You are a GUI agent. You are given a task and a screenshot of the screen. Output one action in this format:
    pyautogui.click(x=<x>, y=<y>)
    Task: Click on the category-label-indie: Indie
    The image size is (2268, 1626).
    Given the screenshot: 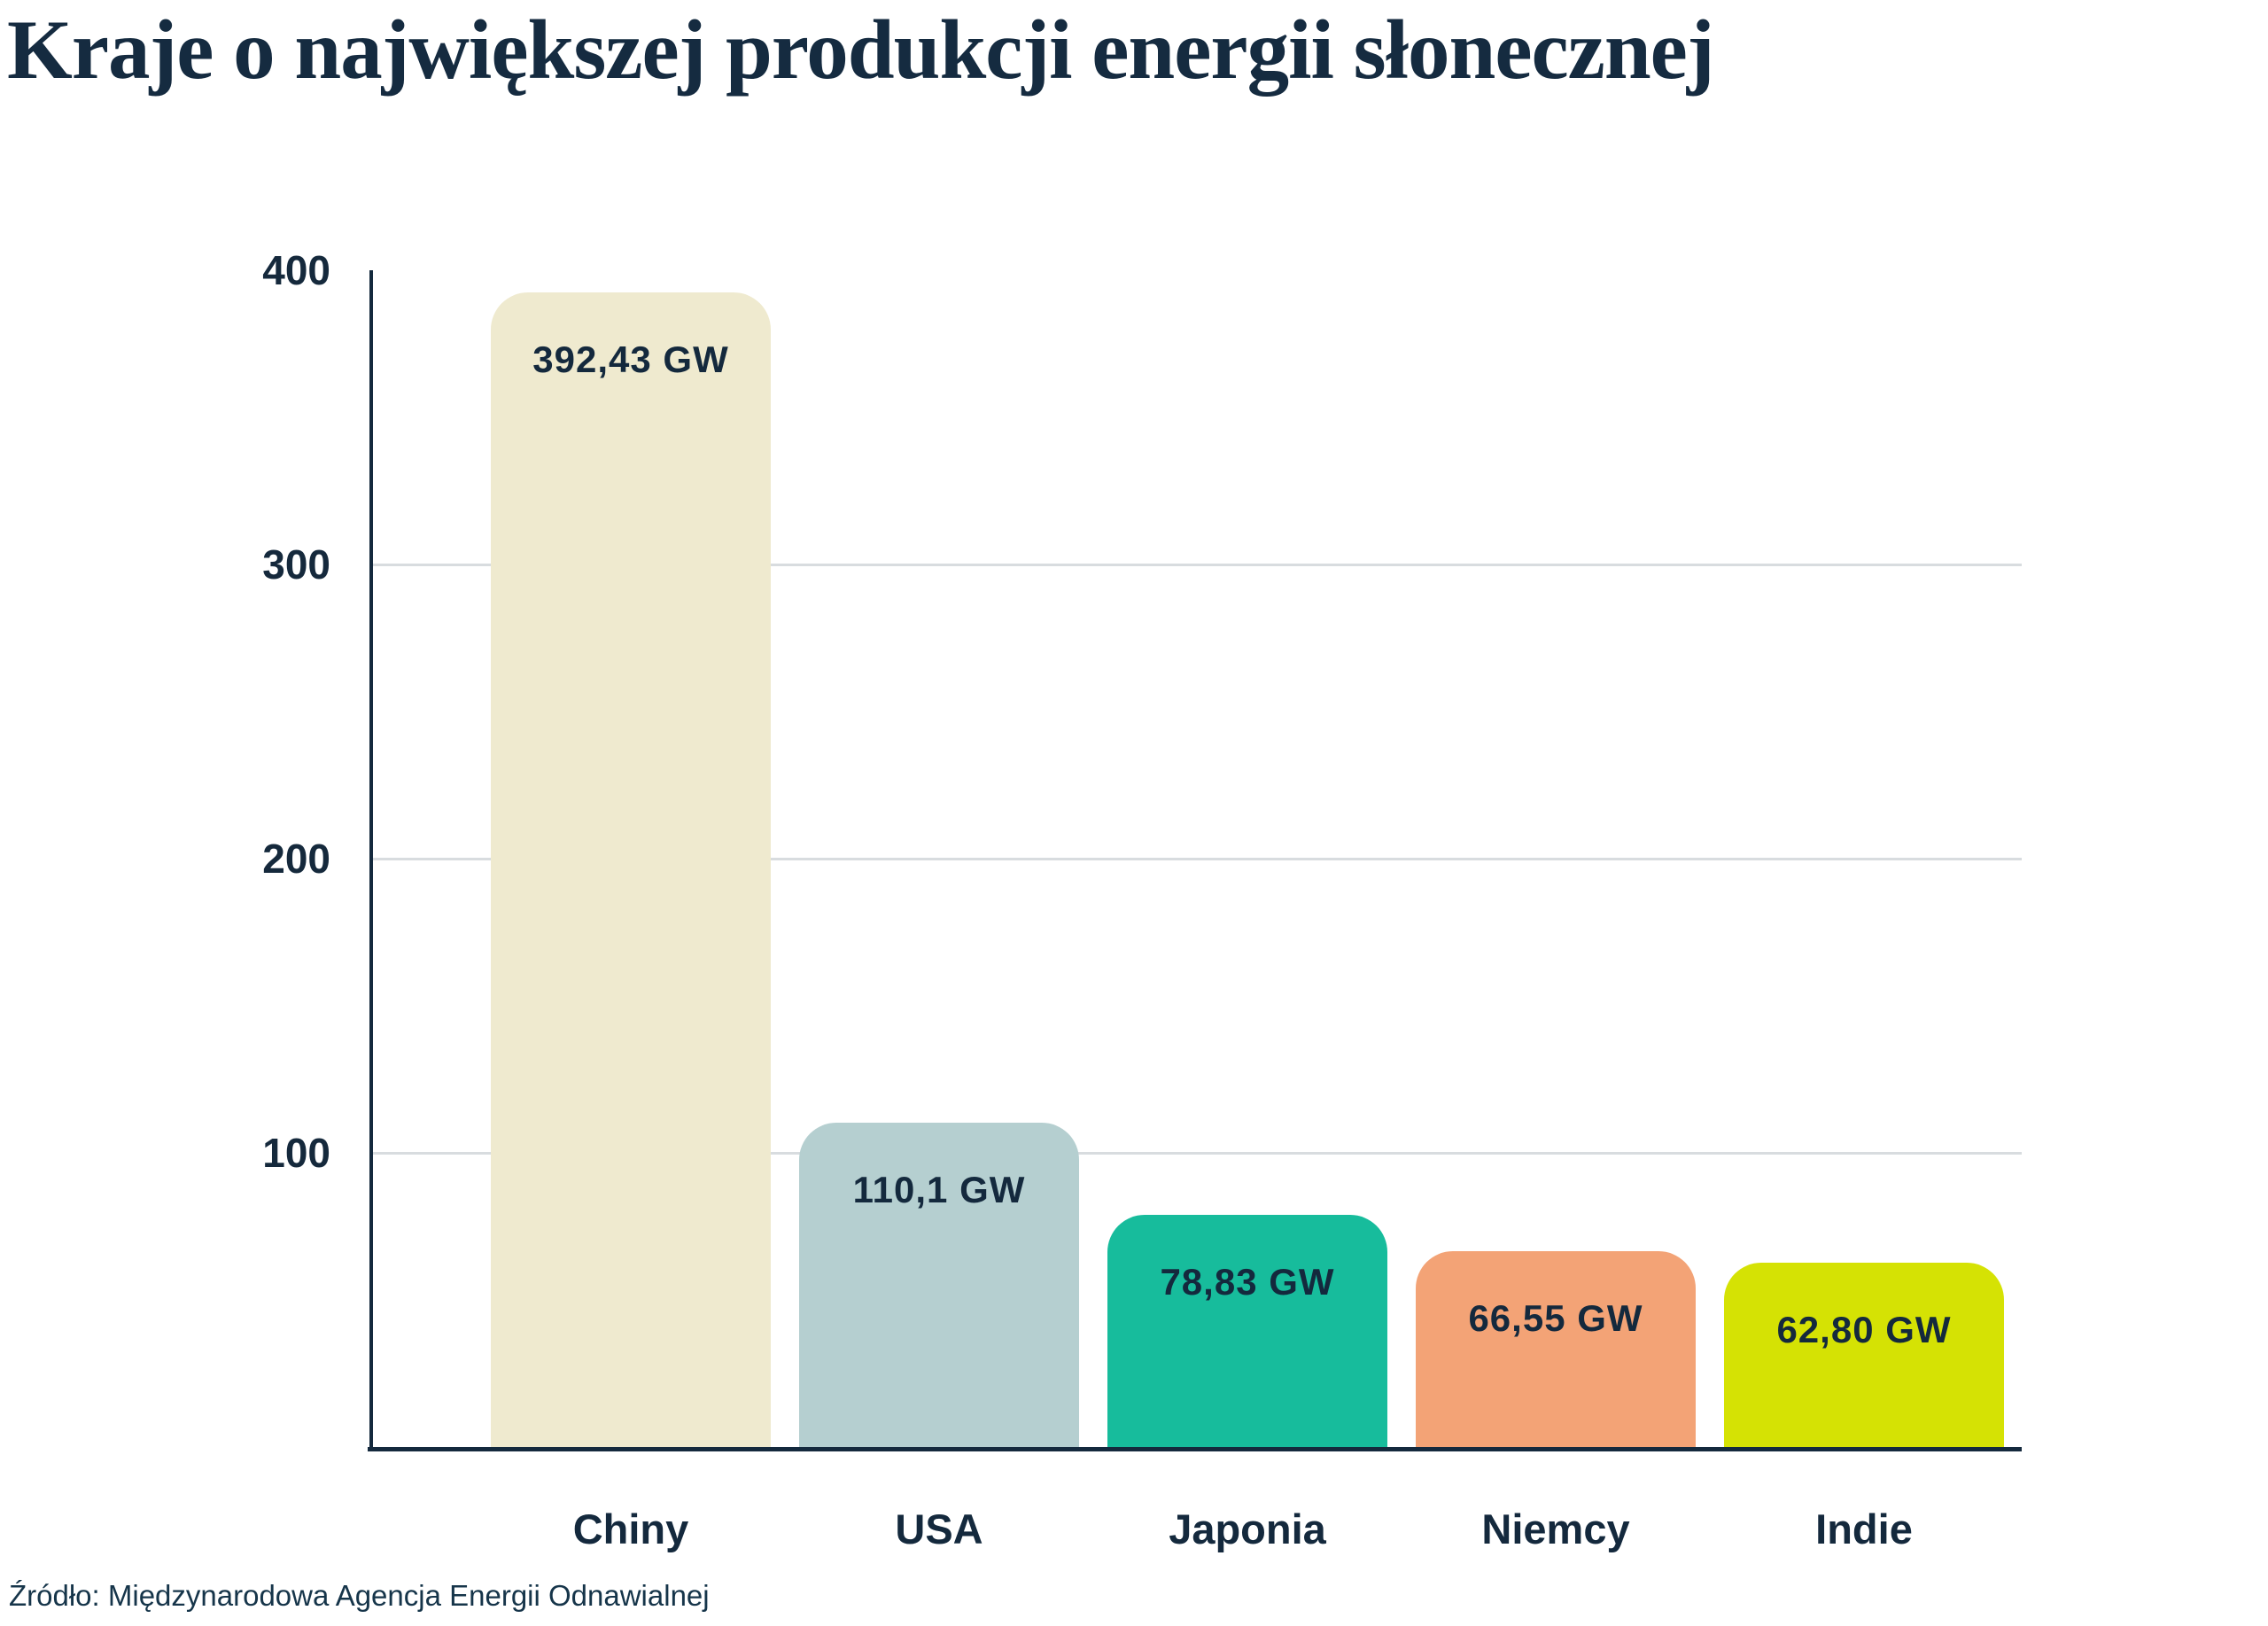 What is the action you would take?
    pyautogui.click(x=1864, y=1528)
    